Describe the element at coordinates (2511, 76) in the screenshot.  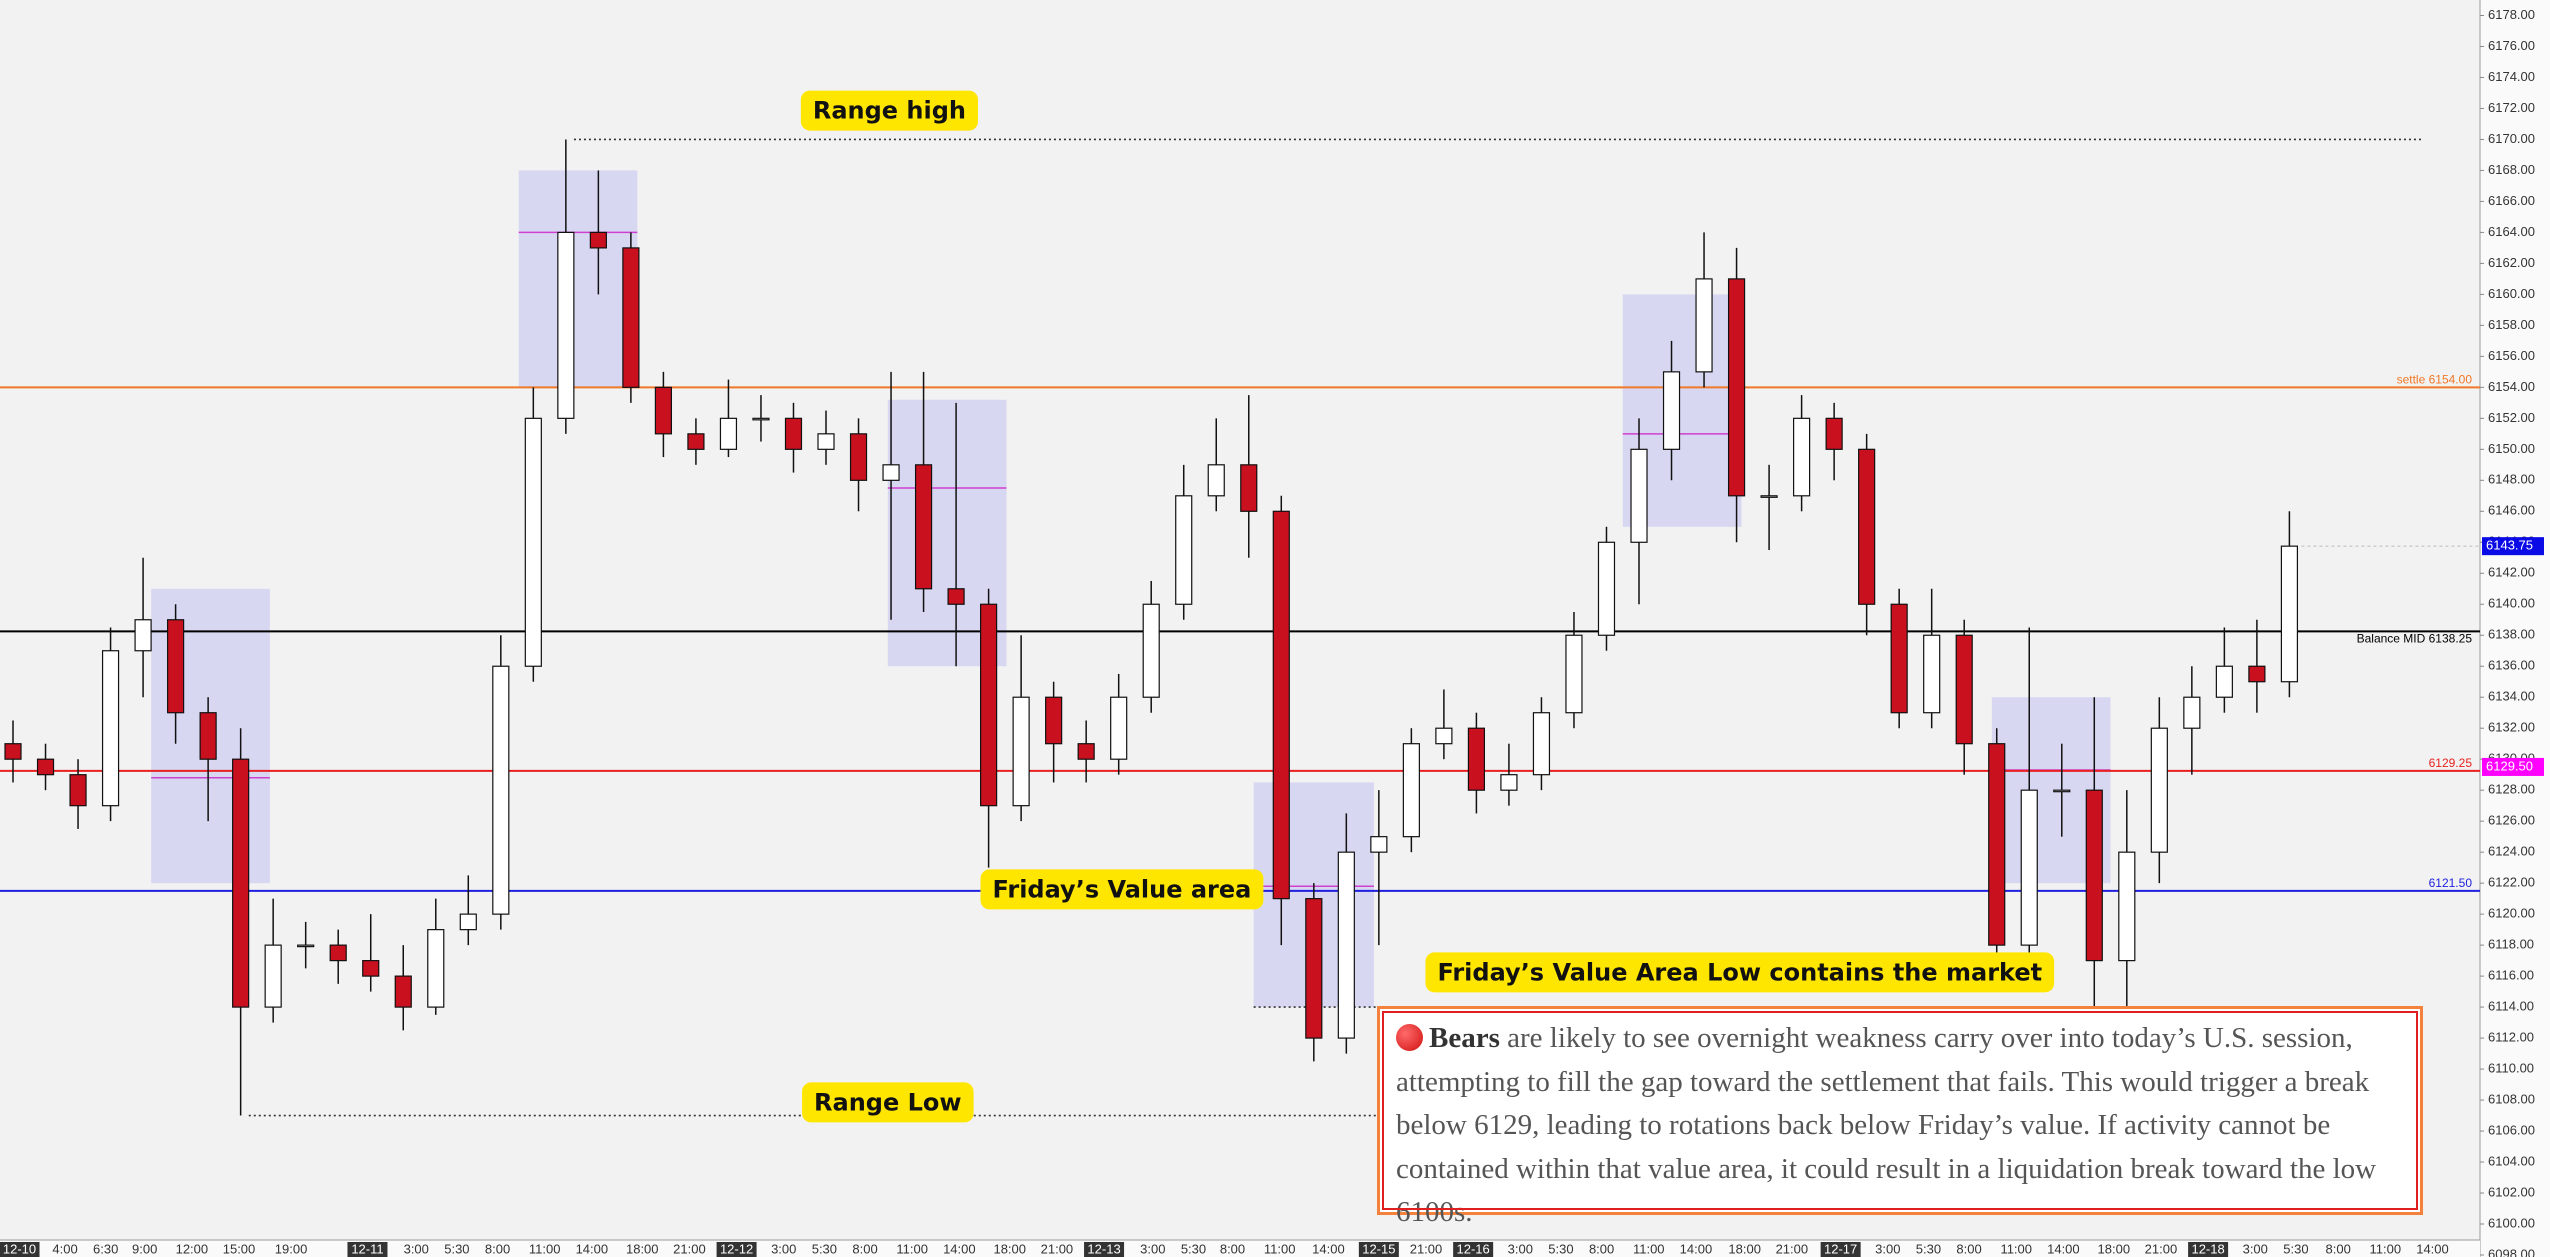
I see `y-tick-label: 6174.00` at that location.